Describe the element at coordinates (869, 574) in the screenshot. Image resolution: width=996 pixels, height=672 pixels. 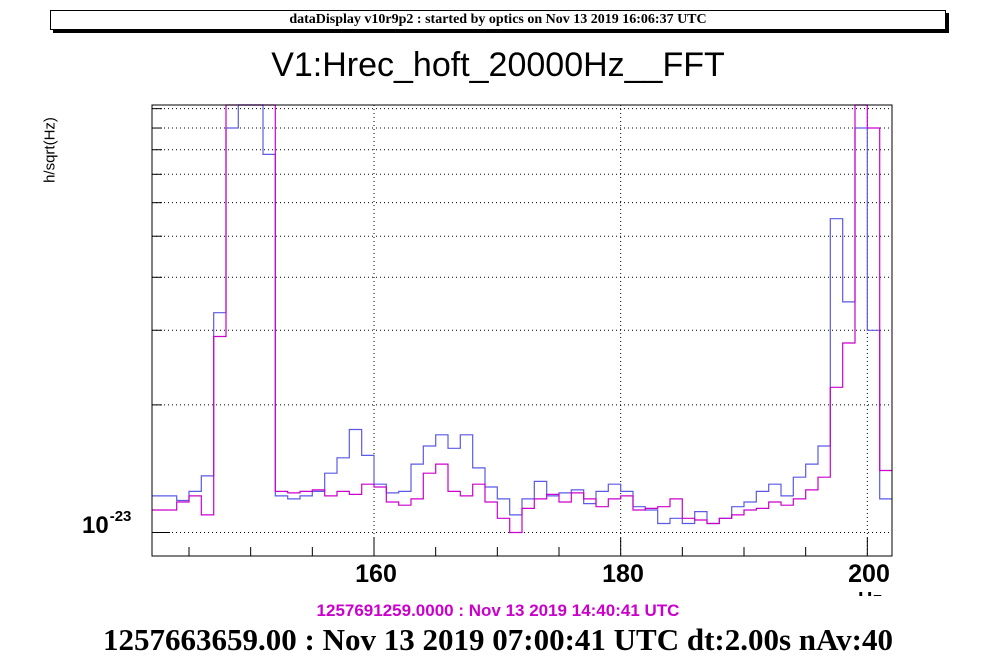
I see `x-tick-label-200: 200` at that location.